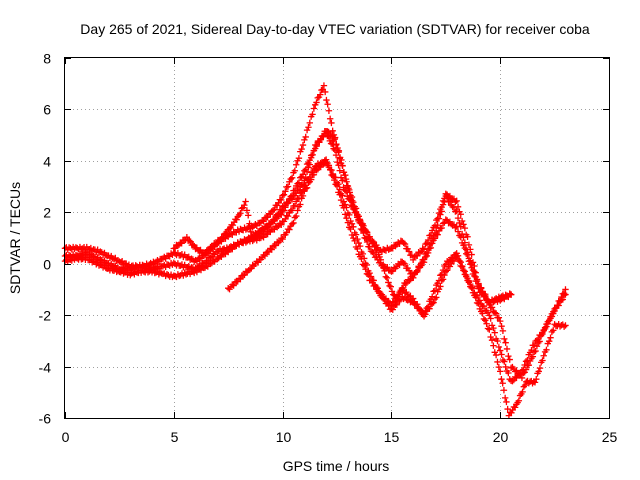 The image size is (640, 480). Describe the element at coordinates (610, 437) in the screenshot. I see `x-tick-label: 25` at that location.